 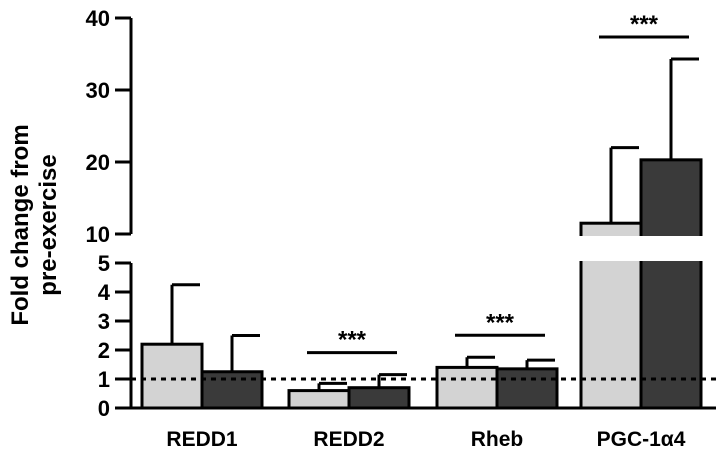 I want to click on x-tick-label-2: REDD2, so click(x=348, y=439).